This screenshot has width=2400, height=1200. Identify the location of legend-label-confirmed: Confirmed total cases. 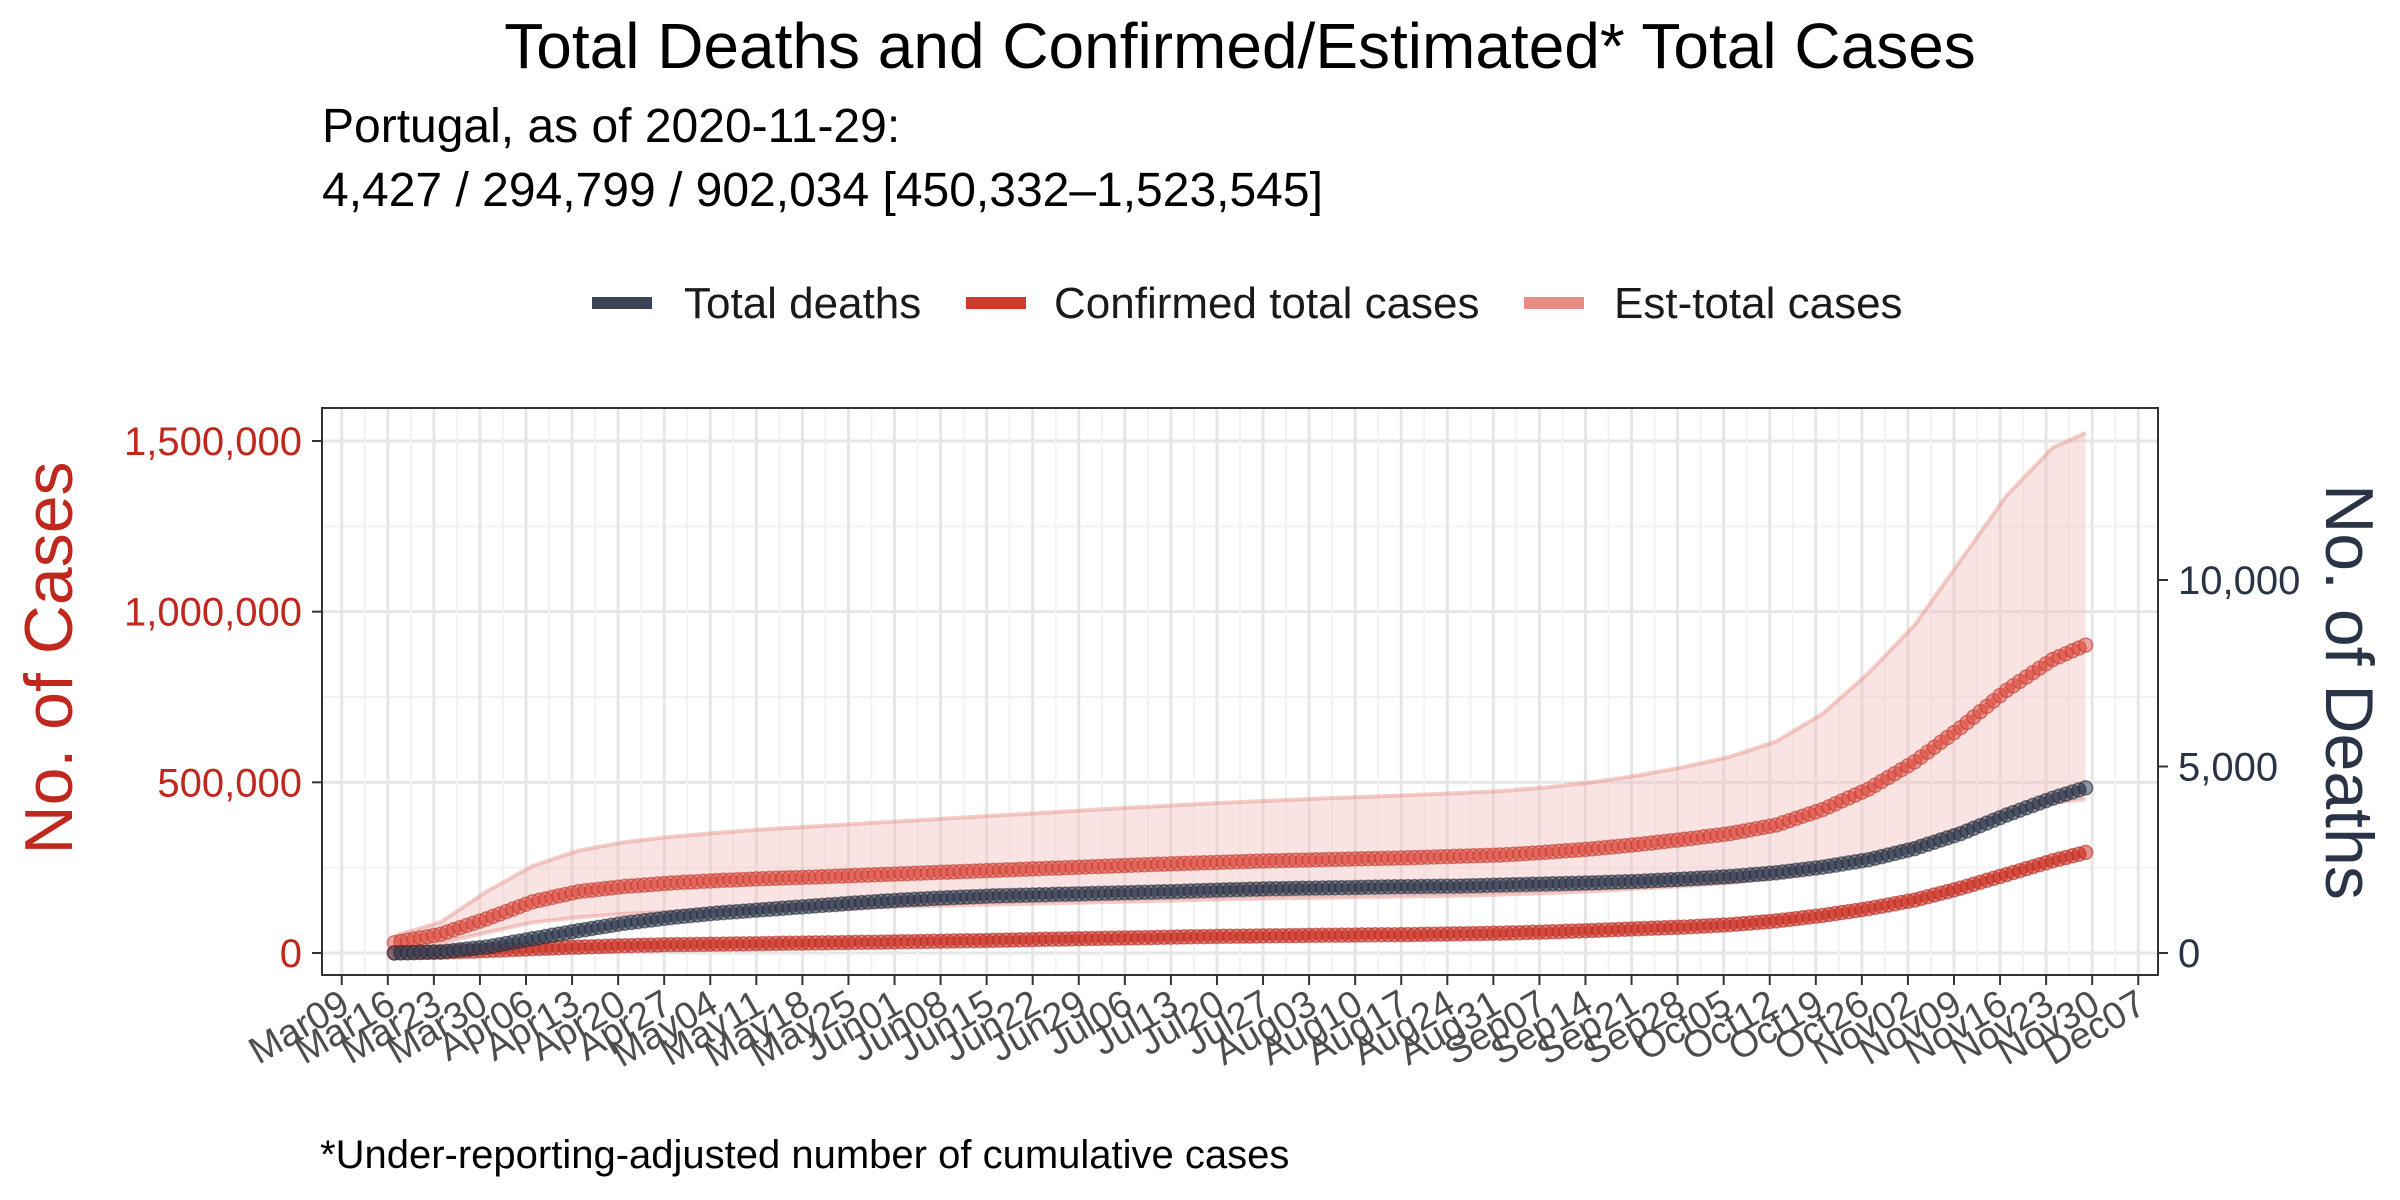
(1267, 303).